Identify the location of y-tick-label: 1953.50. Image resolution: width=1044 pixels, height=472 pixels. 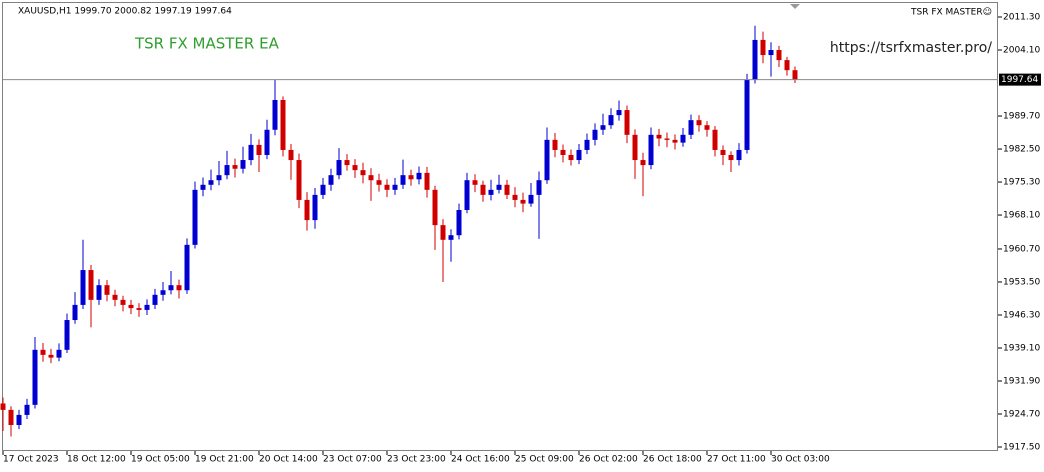
(1021, 282).